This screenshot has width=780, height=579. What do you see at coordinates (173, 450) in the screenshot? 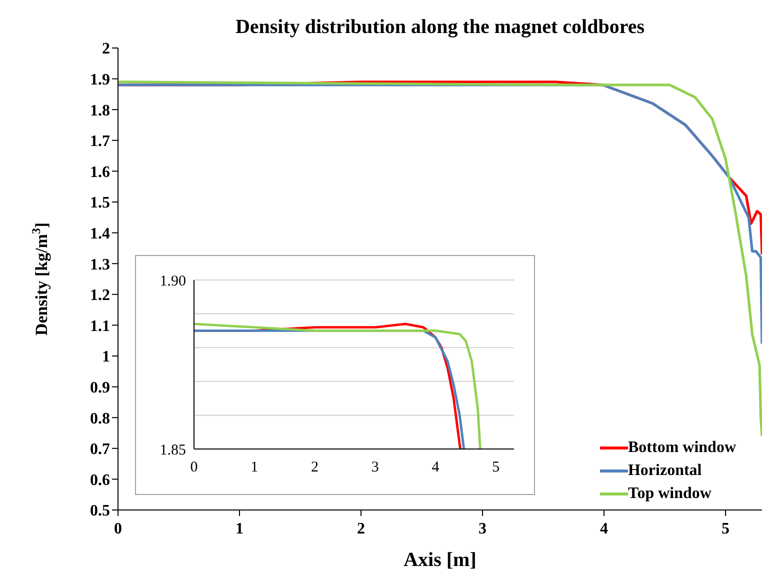
I see `y-tick-label: 1.85` at bounding box center [173, 450].